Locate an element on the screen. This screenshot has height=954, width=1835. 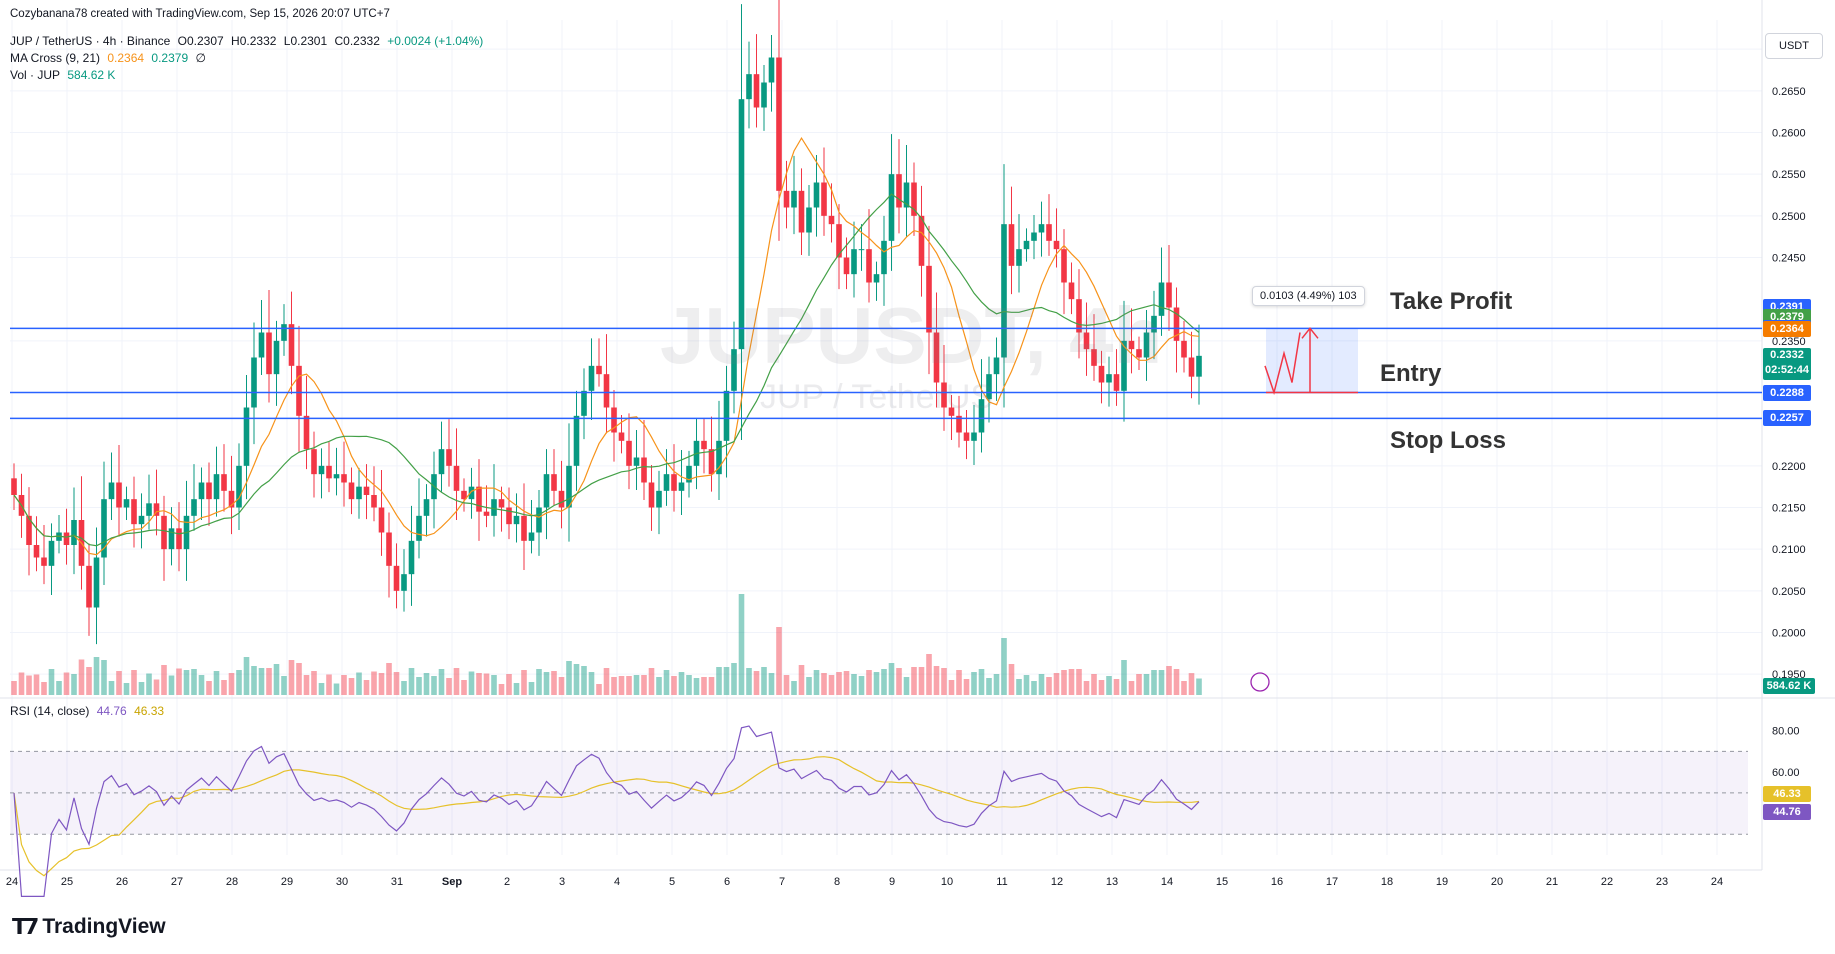
x-tick-label: 4 is located at coordinates (617, 882).